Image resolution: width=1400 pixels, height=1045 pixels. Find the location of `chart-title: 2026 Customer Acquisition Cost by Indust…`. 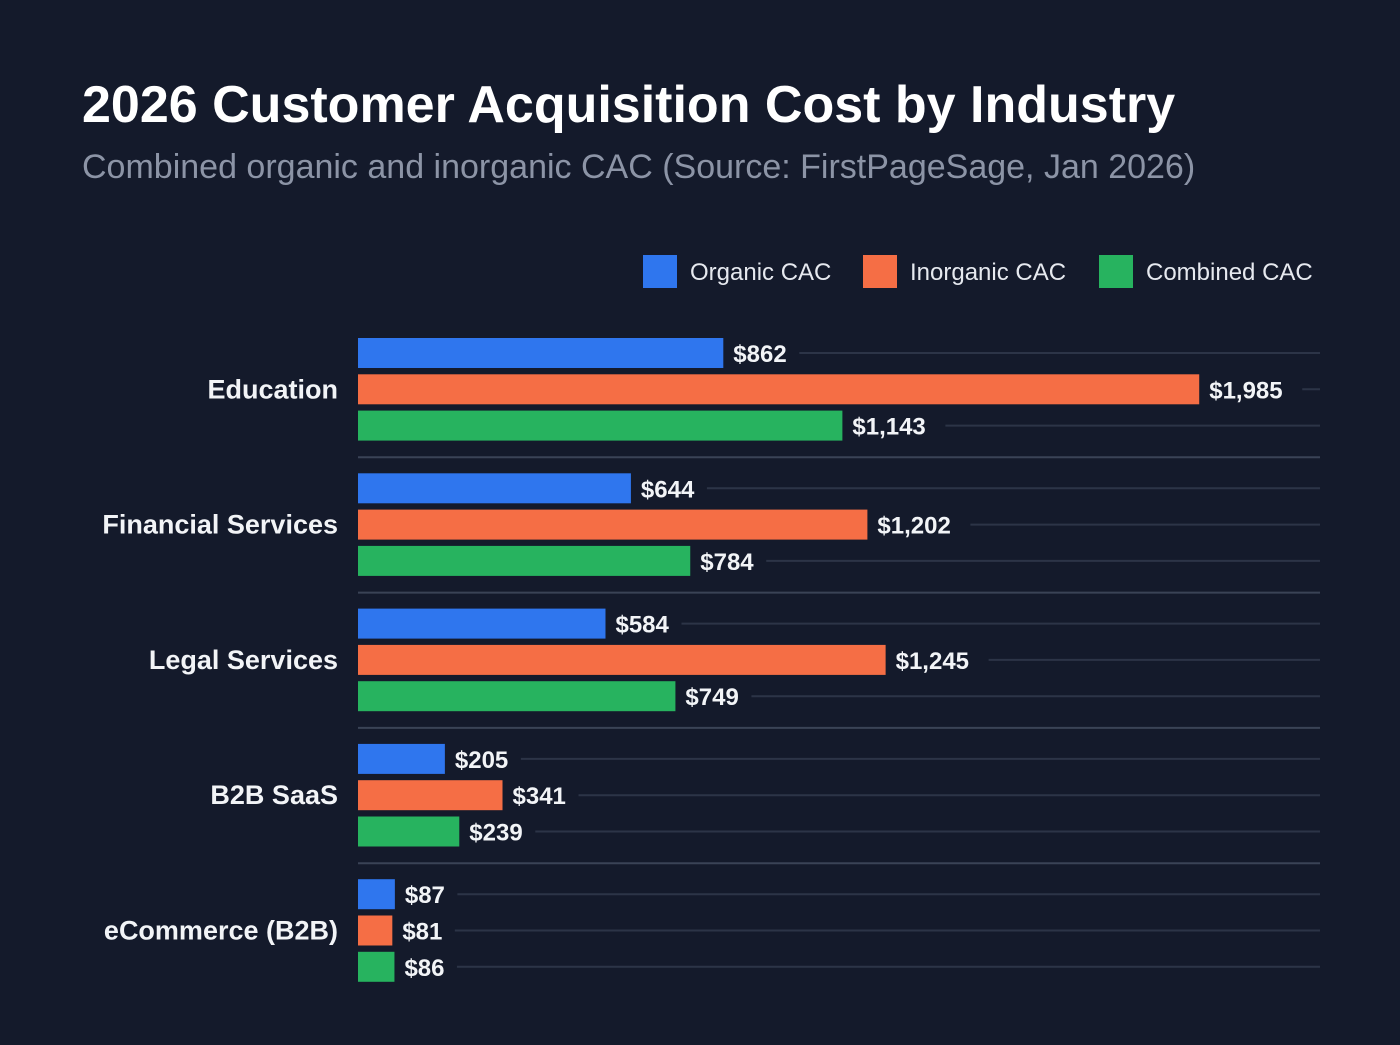

chart-title: 2026 Customer Acquisition Cost by Indust… is located at coordinates (628, 105).